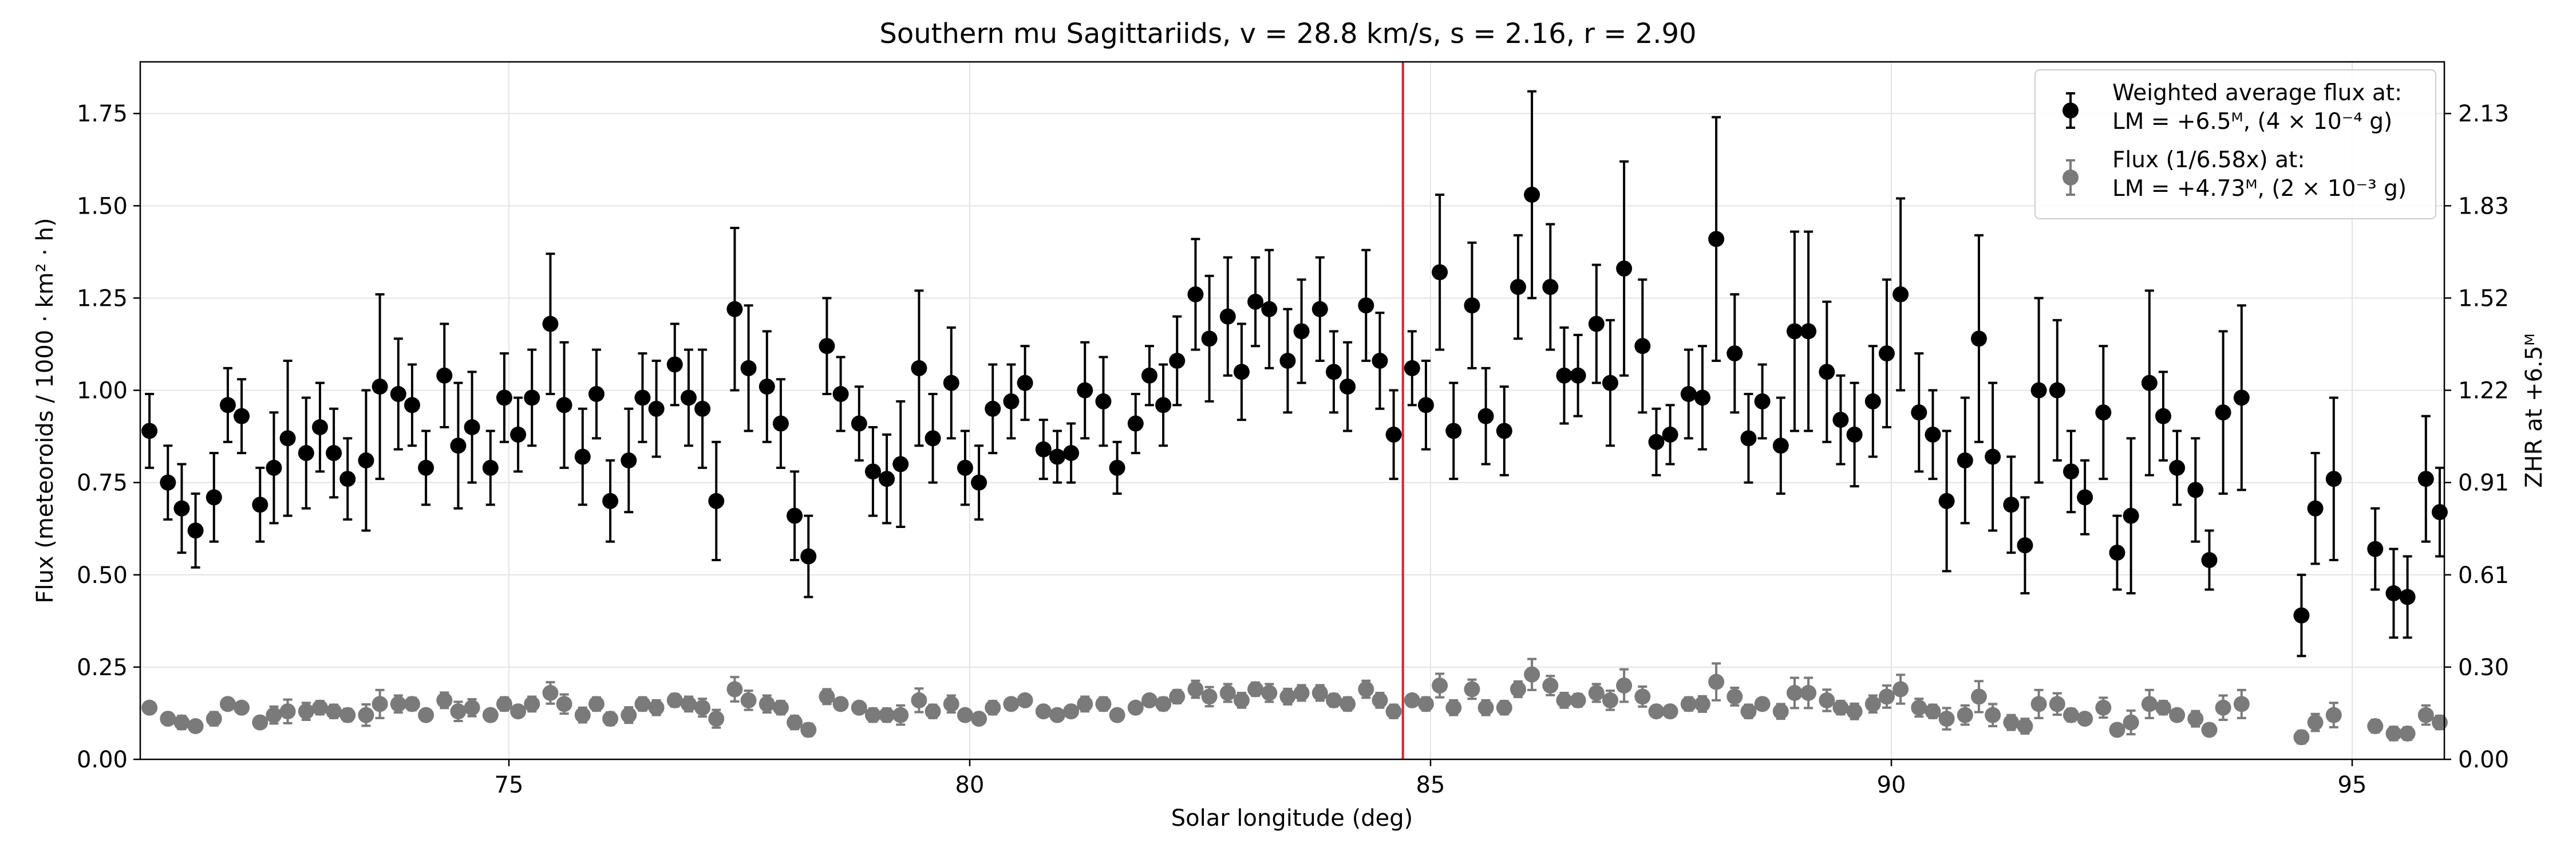 The width and height of the screenshot is (2576, 859). Describe the element at coordinates (2483, 298) in the screenshot. I see `y2-tick-label-5: 1.52` at that location.